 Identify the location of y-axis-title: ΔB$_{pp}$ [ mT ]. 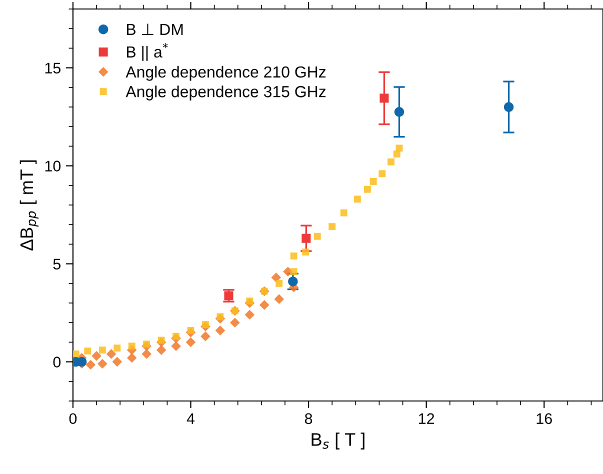
(29, 205).